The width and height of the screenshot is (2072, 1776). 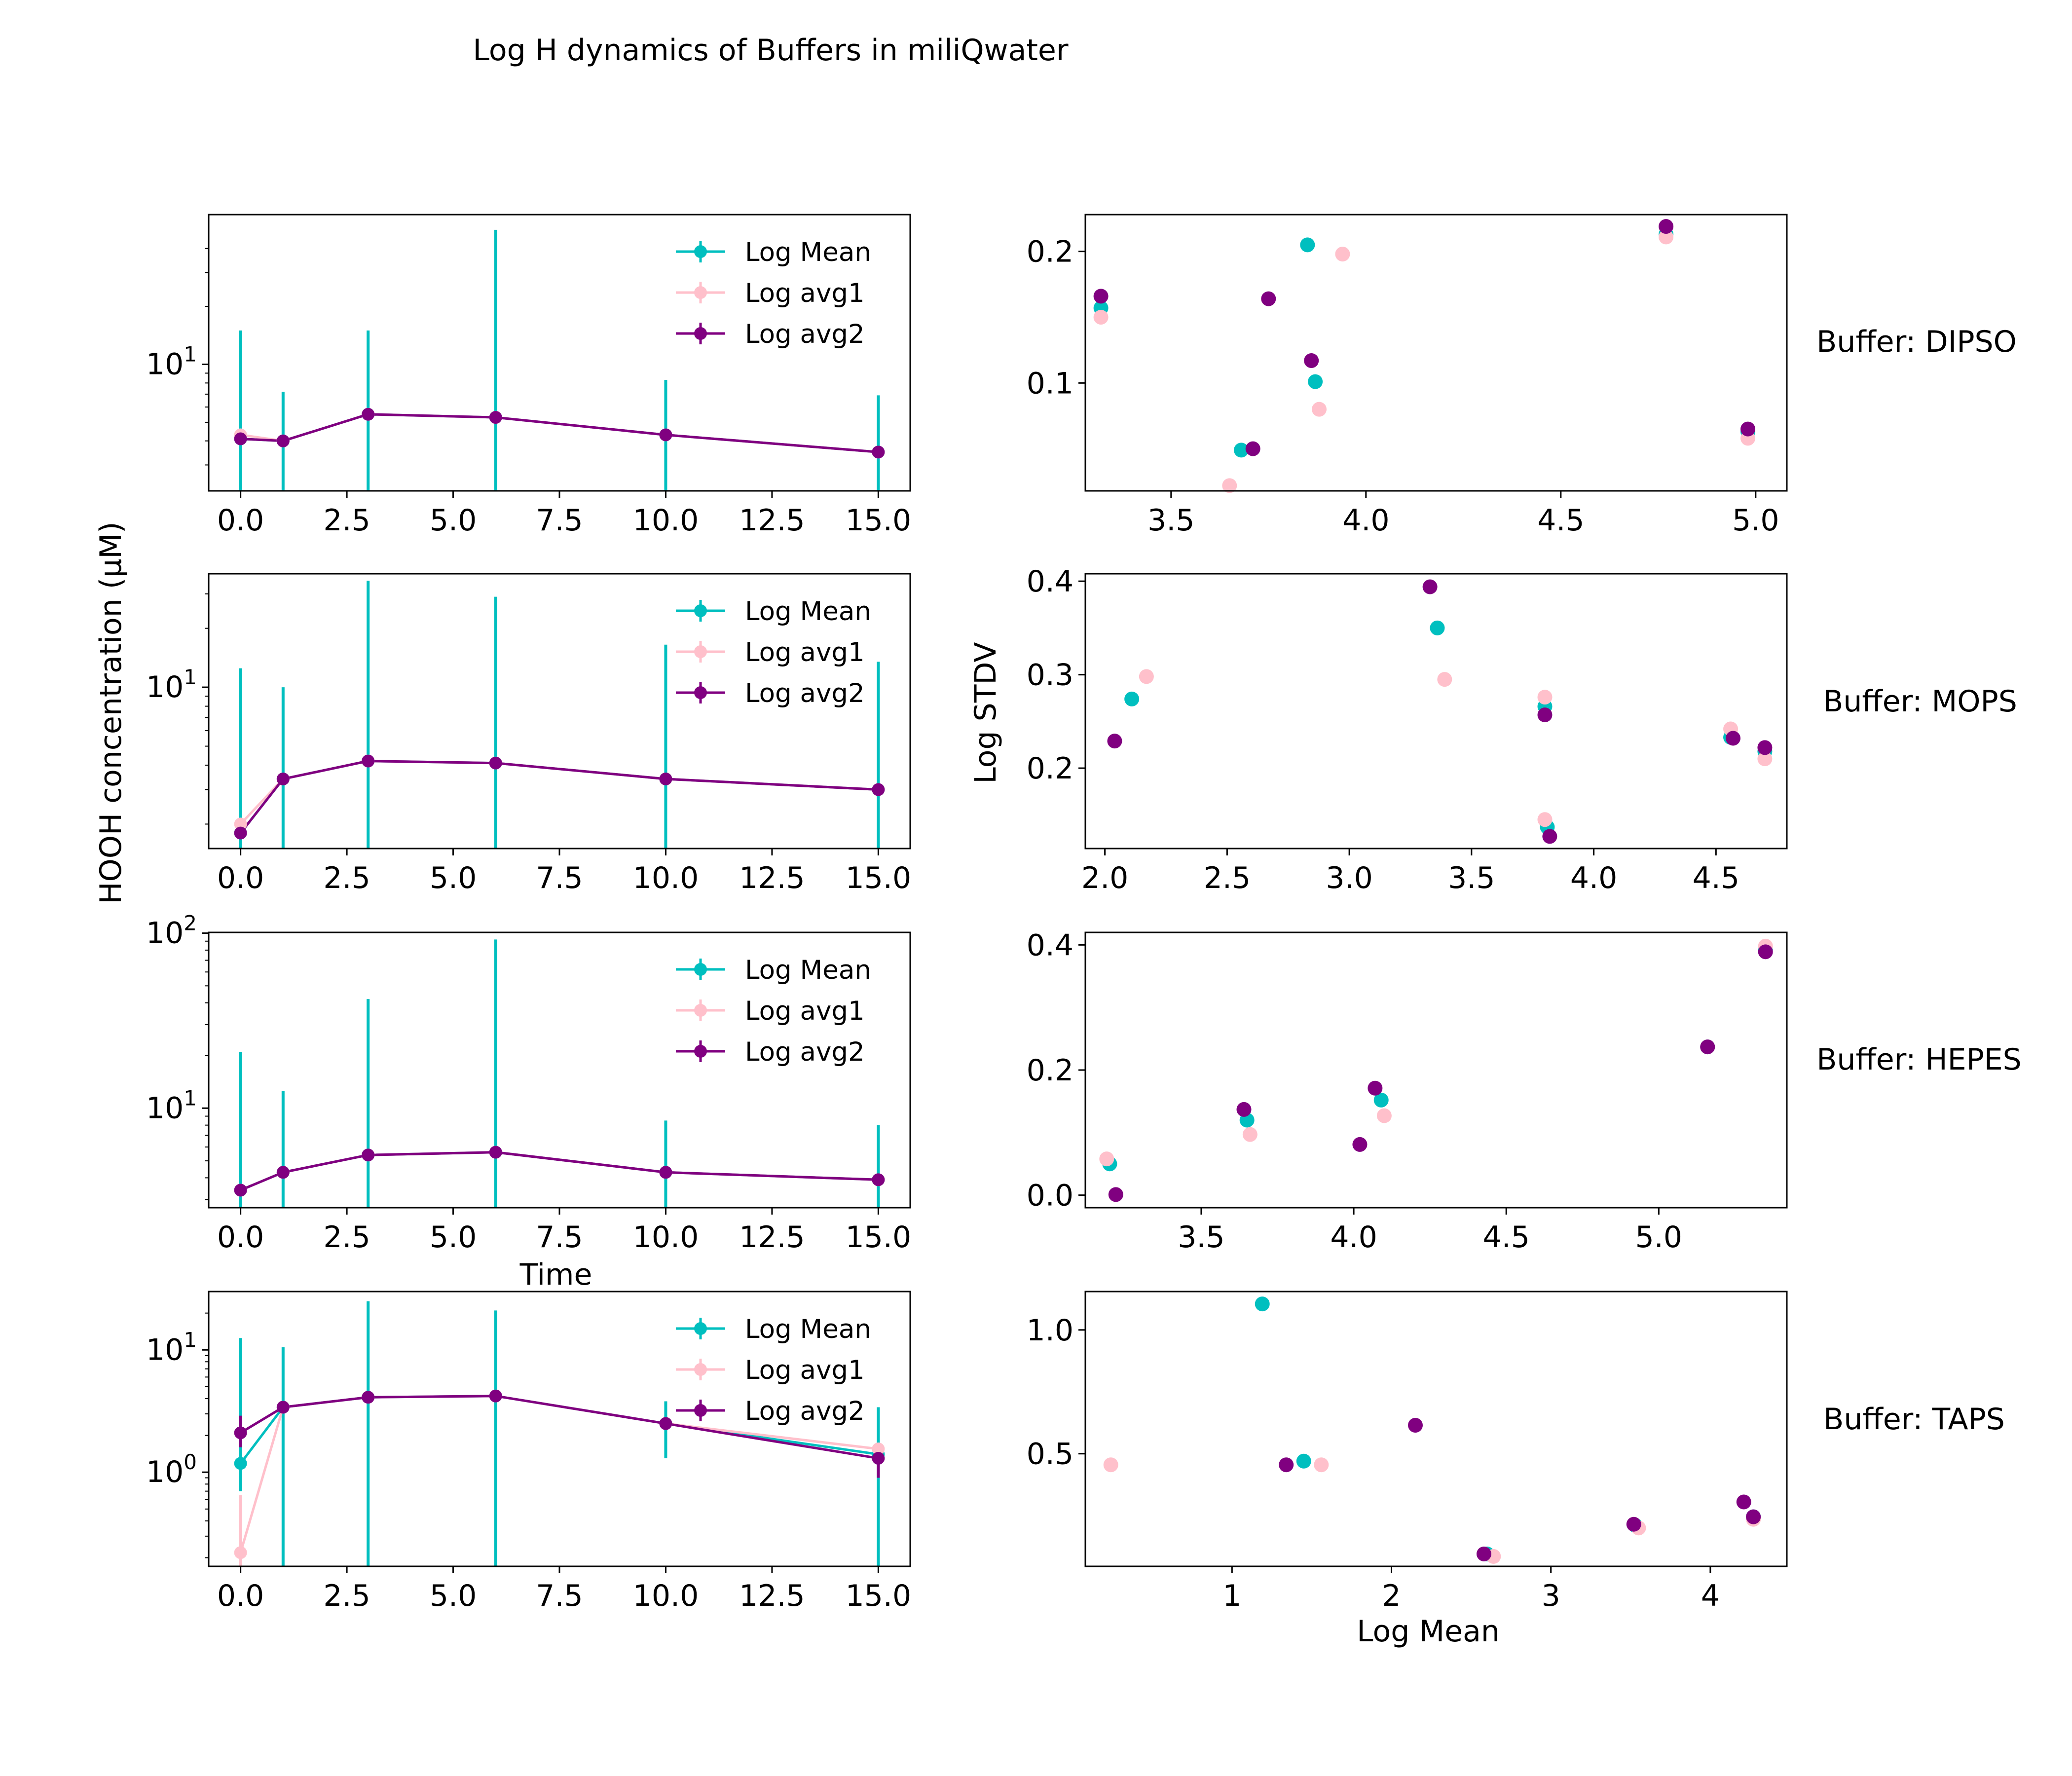 I want to click on x-tick-label: 3.5, so click(x=1472, y=878).